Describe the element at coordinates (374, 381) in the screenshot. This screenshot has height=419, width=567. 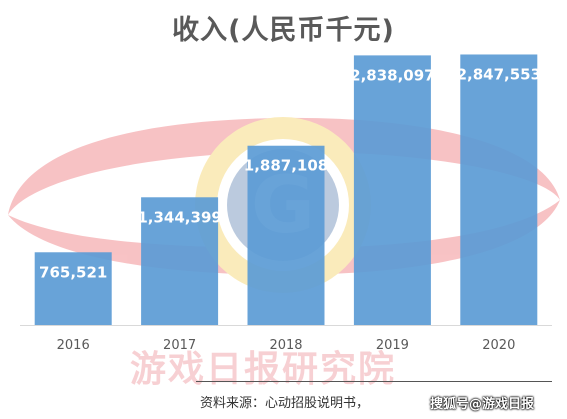
I see `footer-divider` at that location.